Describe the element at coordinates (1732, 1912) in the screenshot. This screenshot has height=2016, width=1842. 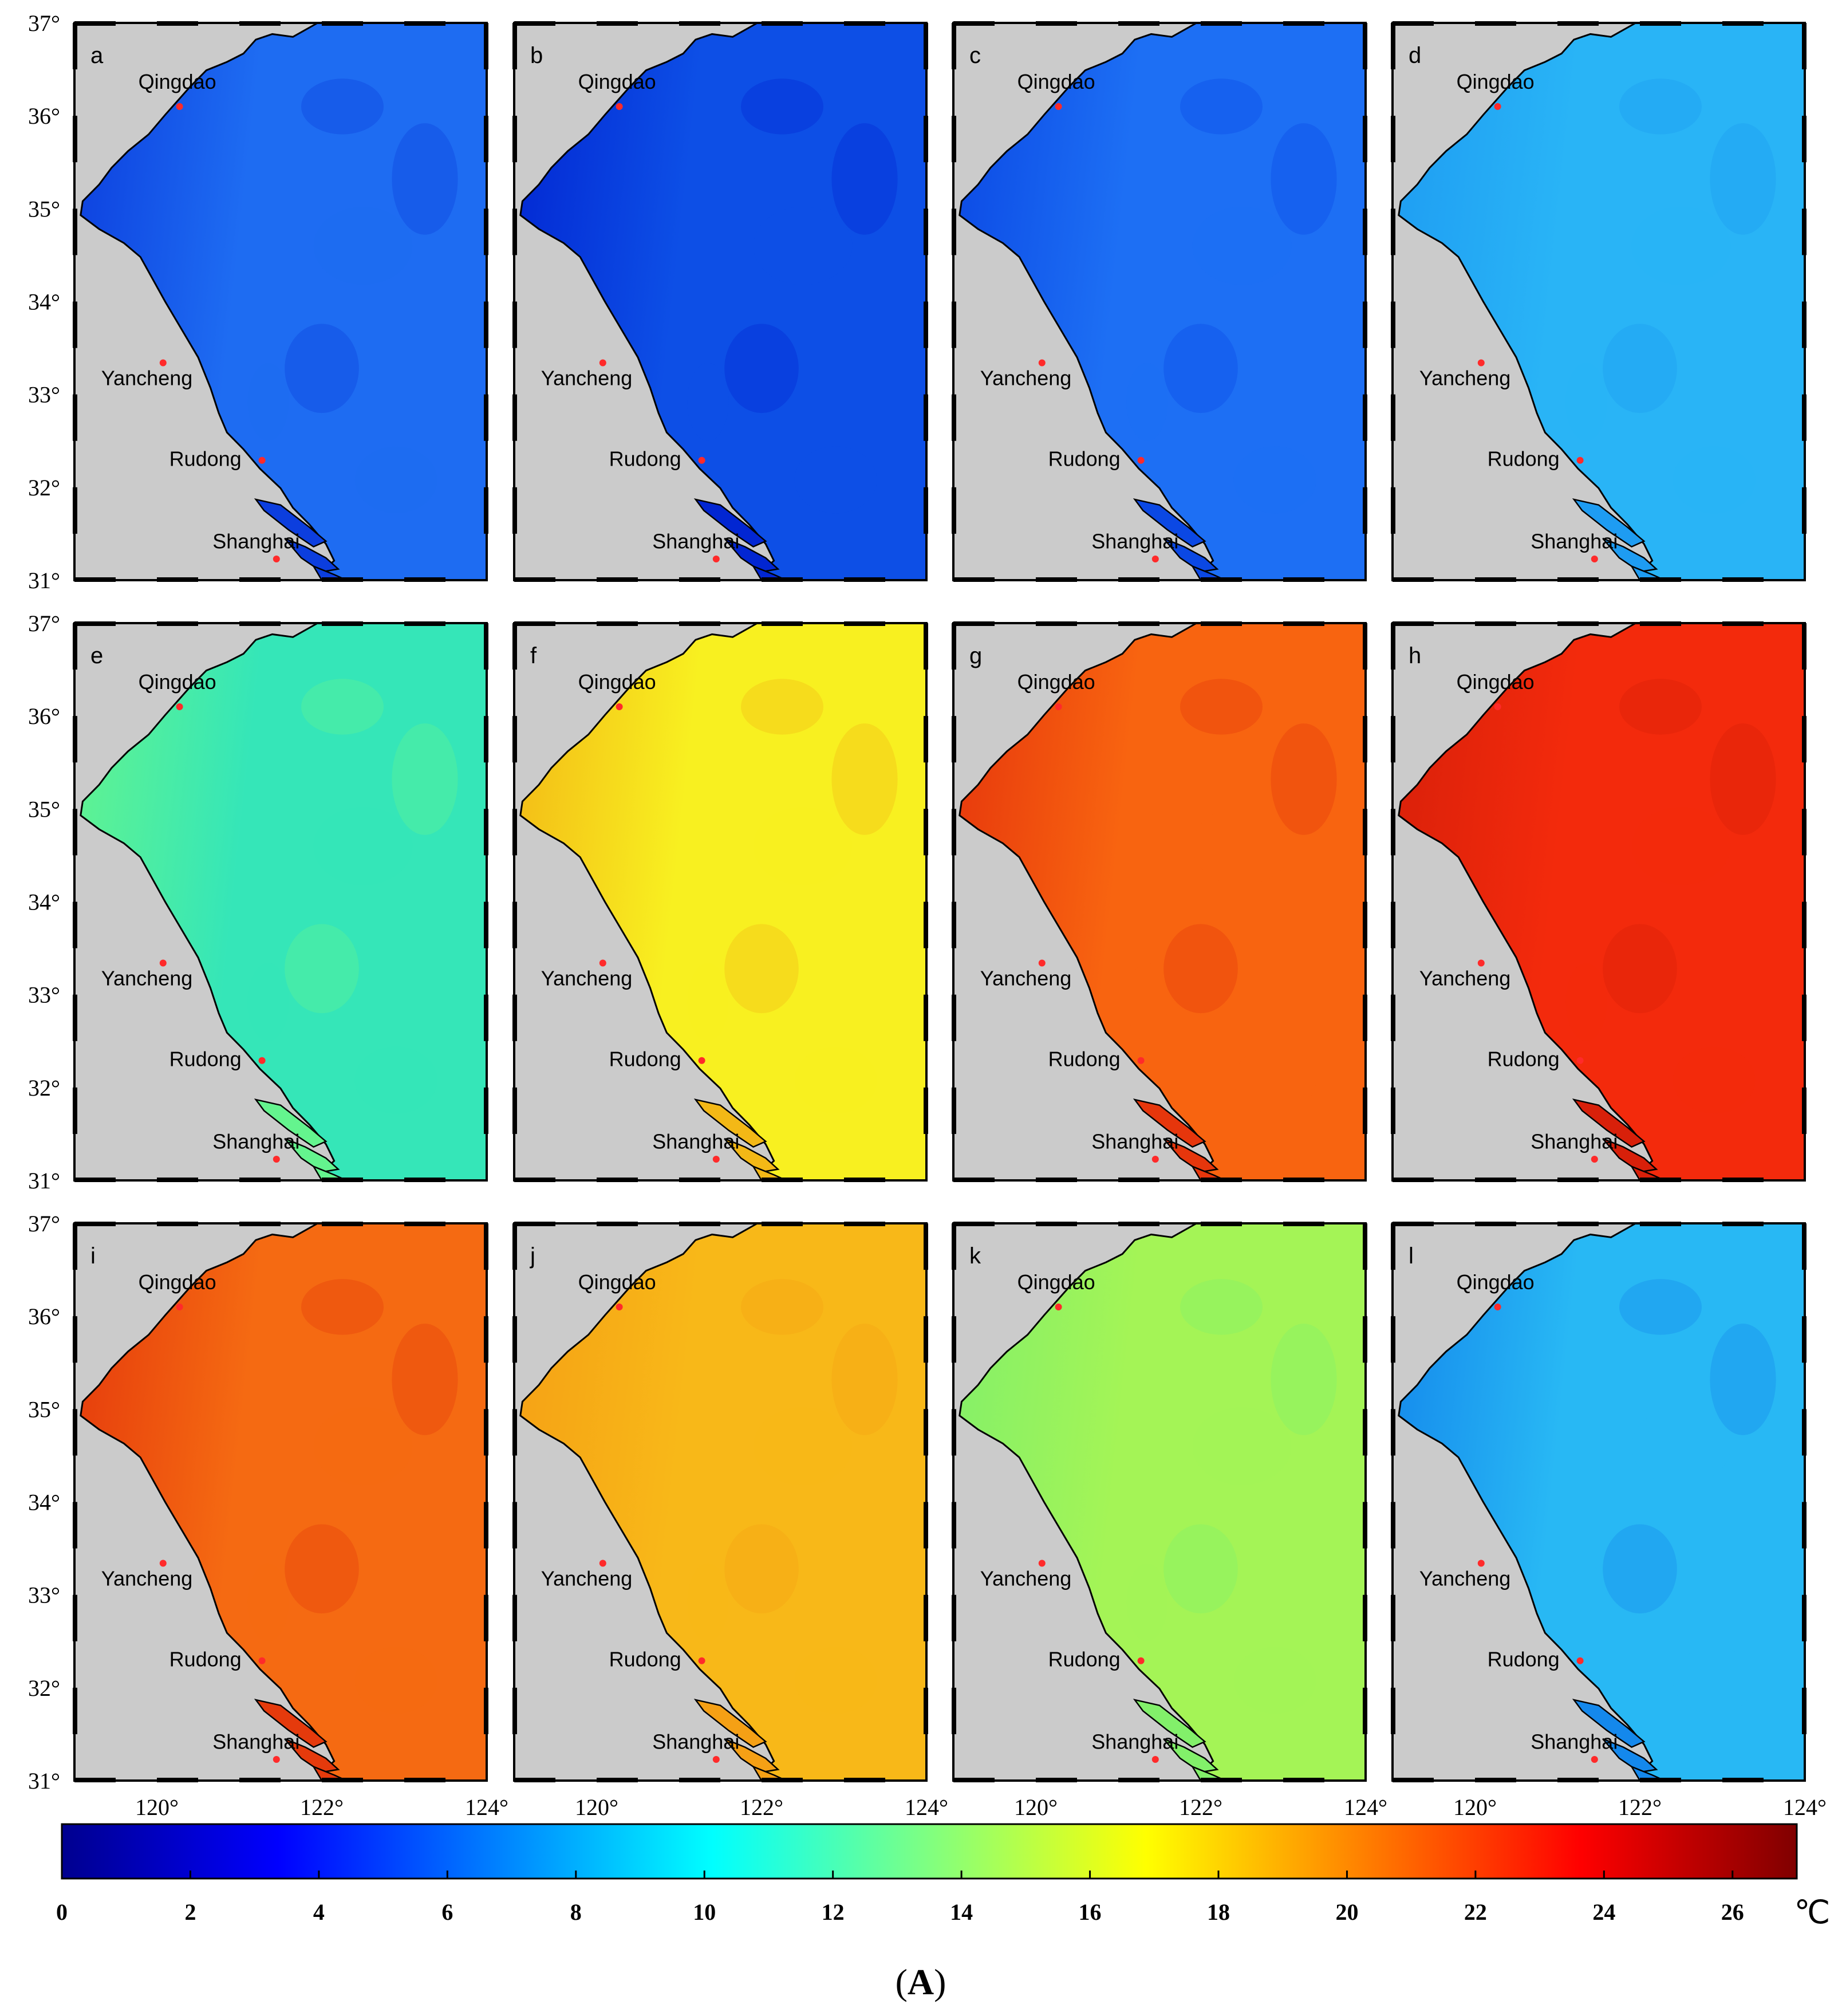
I see `colorbar-tick-label: 26` at that location.